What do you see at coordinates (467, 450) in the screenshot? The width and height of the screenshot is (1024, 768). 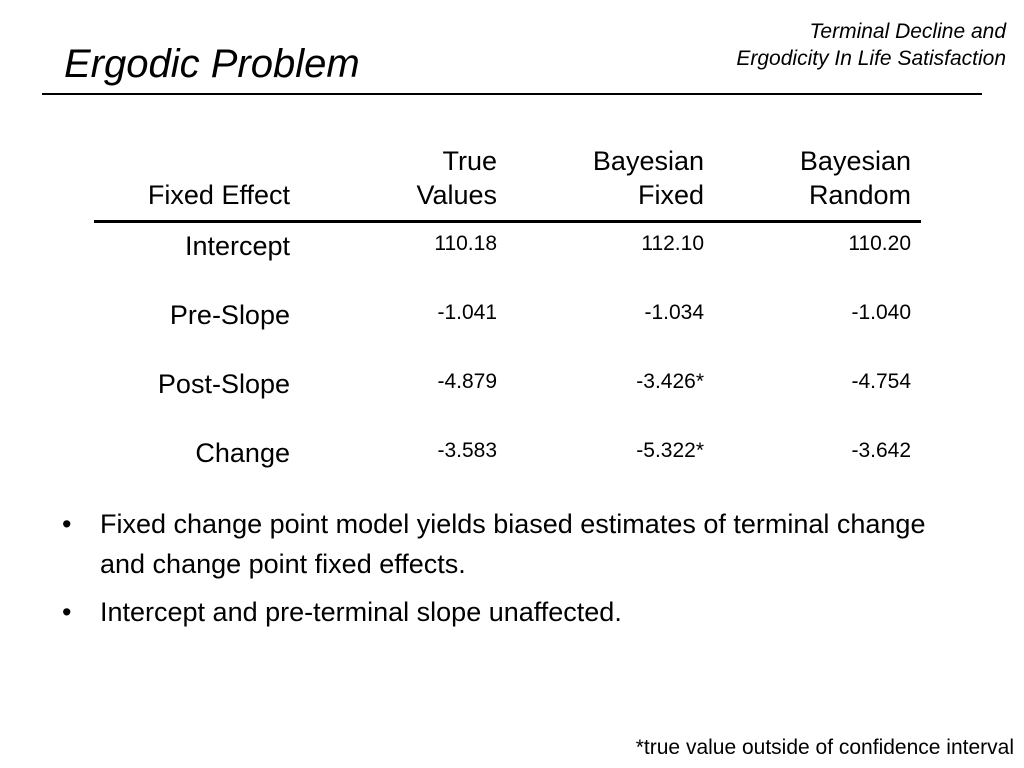 I see `cell-true-values: -3.583` at bounding box center [467, 450].